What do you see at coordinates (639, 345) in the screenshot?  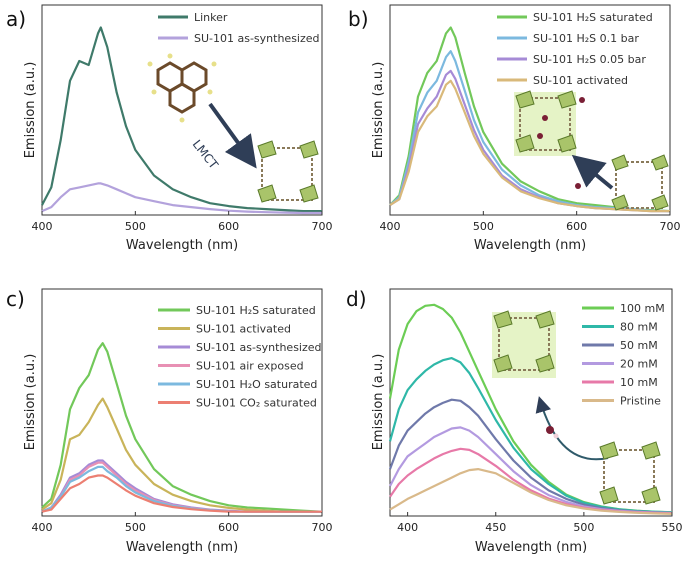 I see `legend-label-50-mm: 50 mM` at bounding box center [639, 345].